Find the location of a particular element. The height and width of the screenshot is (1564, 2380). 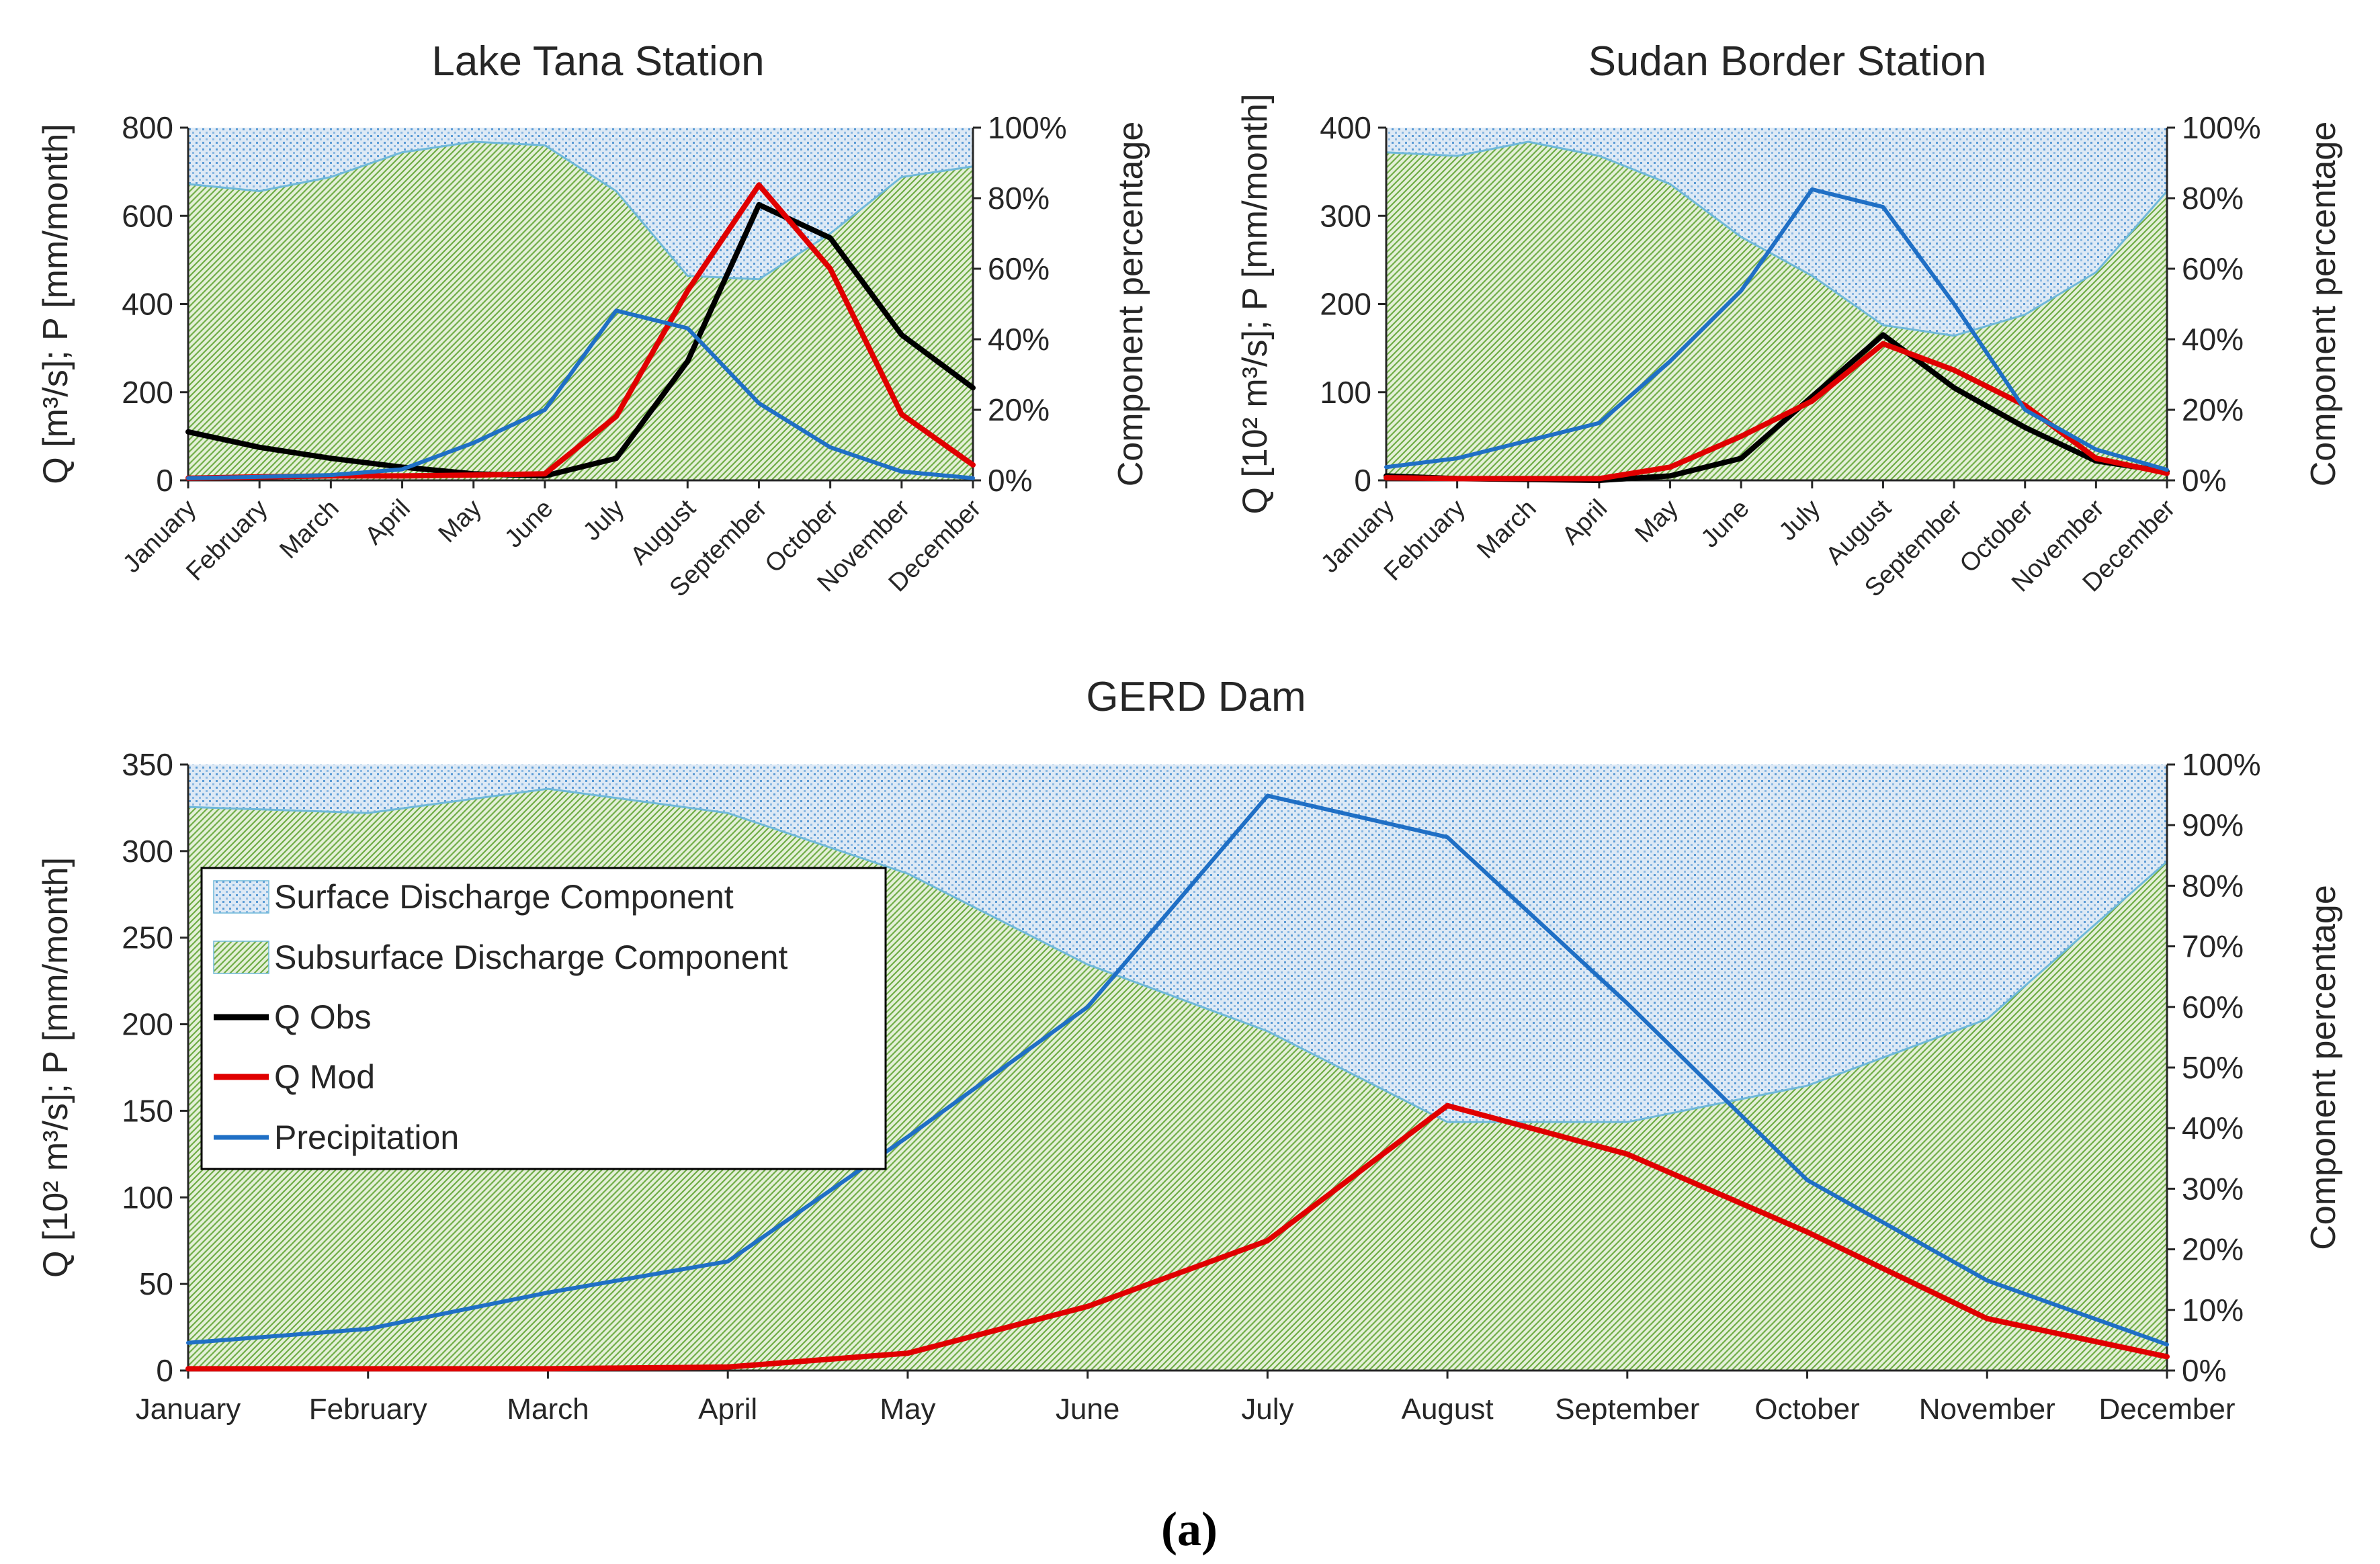

figure-caption: (a) is located at coordinates (1189, 1529).